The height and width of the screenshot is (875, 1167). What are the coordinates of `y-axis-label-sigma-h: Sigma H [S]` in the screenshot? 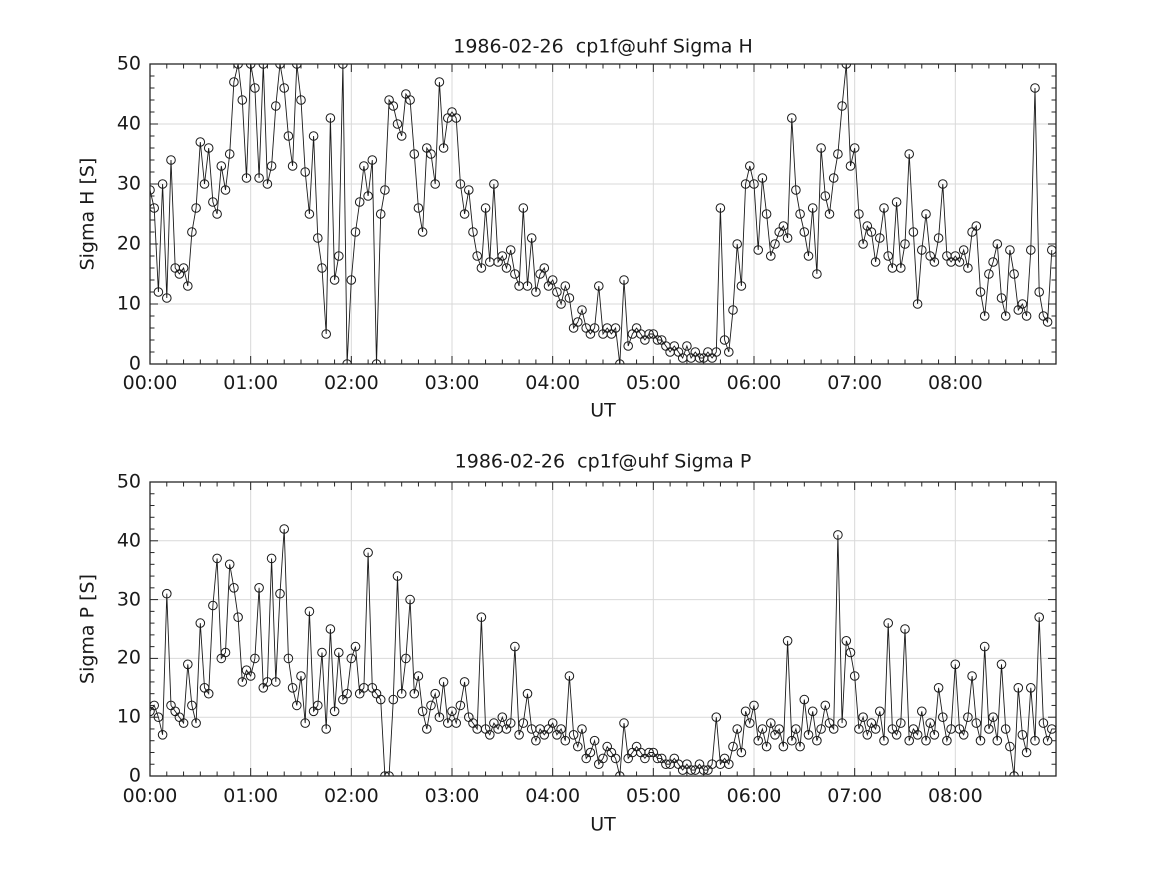 It's located at (87, 214).